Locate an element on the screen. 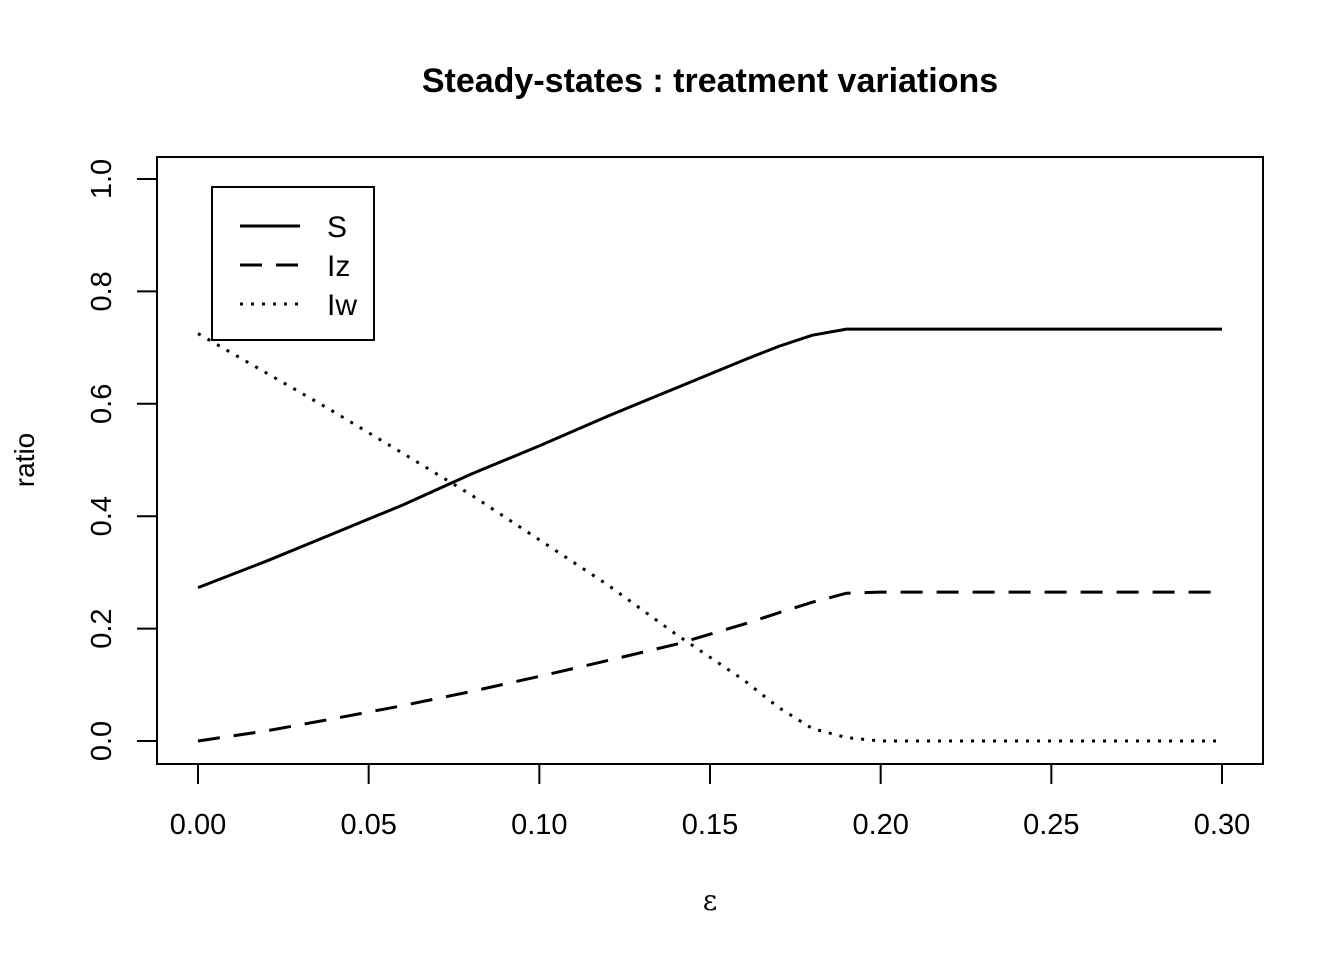 The width and height of the screenshot is (1344, 960). x-tick-label: 0.05 is located at coordinates (368, 825).